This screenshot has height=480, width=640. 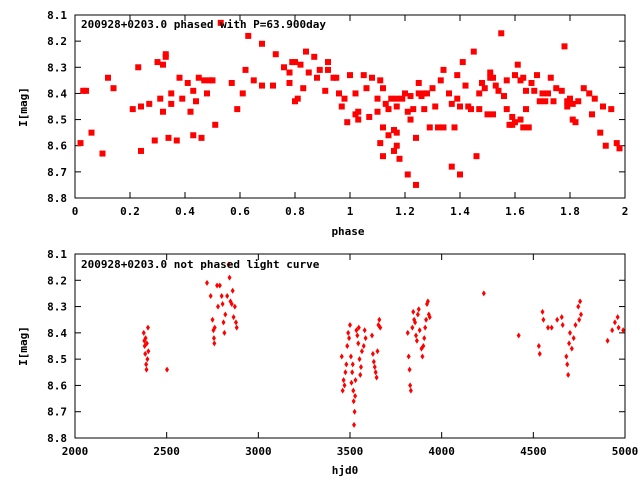 What do you see at coordinates (460, 211) in the screenshot?
I see `phased-chart-xtick-label: 1.4` at bounding box center [460, 211].